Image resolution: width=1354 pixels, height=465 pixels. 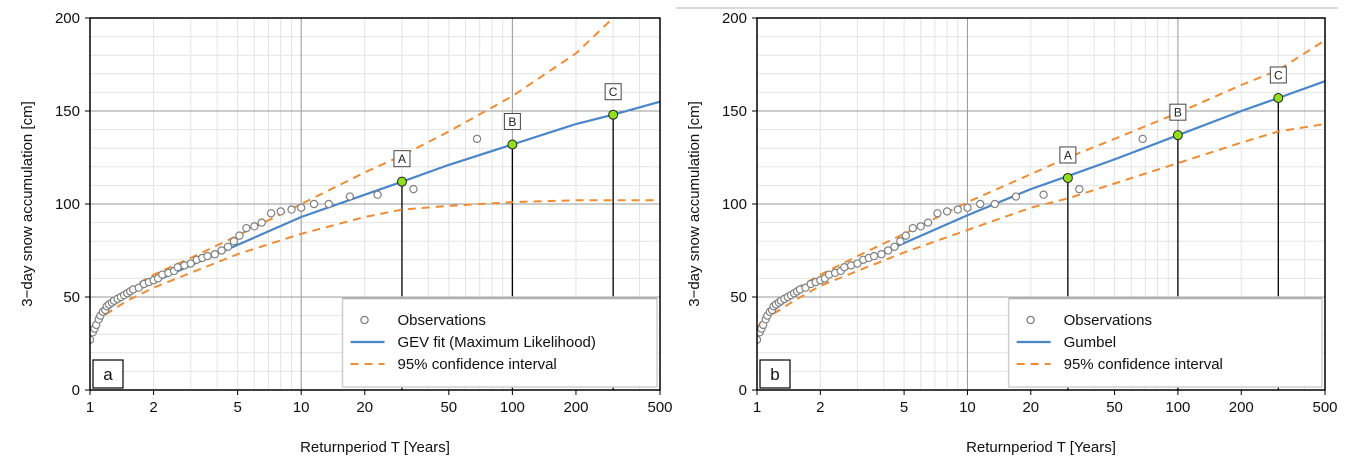 What do you see at coordinates (375, 269) in the screenshot?
I see `confidence-line-lower` at bounding box center [375, 269].